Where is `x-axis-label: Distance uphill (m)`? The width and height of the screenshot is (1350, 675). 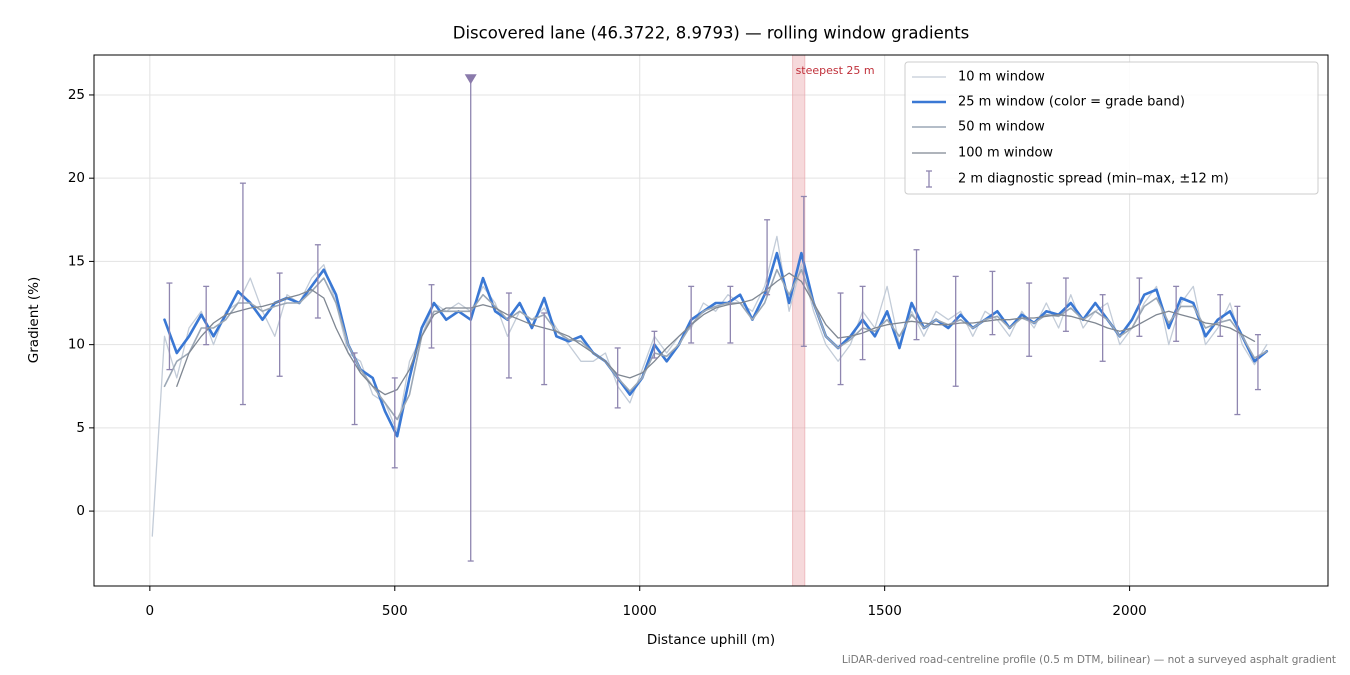 x-axis-label: Distance uphill (m) is located at coordinates (711, 640).